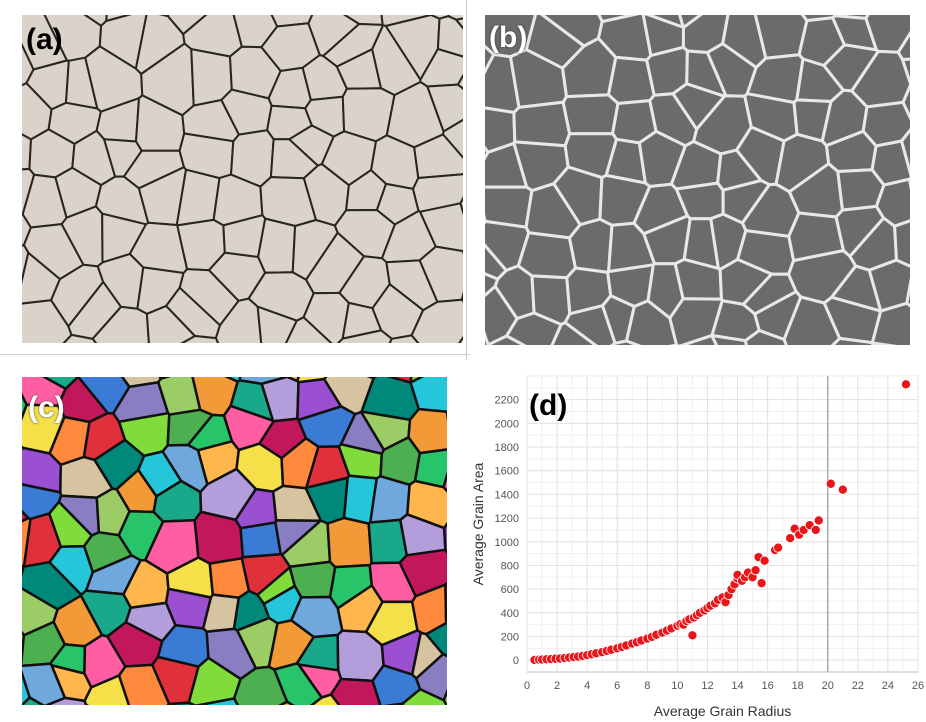 This screenshot has height=722, width=926. What do you see at coordinates (587, 686) in the screenshot?
I see `x-tick-label: 4` at bounding box center [587, 686].